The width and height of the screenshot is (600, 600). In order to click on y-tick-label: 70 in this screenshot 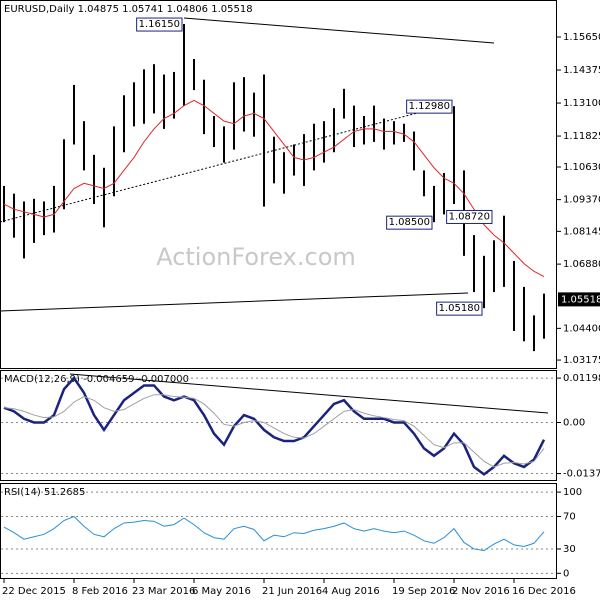, I will do `click(569, 516)`.